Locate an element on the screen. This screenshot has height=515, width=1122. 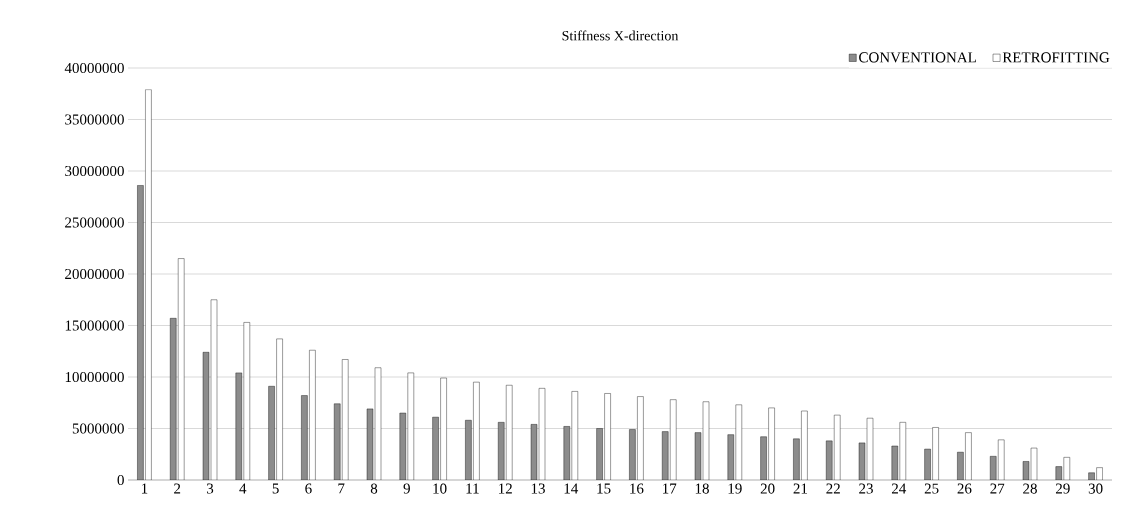
x-tick-label: 25 is located at coordinates (931, 488).